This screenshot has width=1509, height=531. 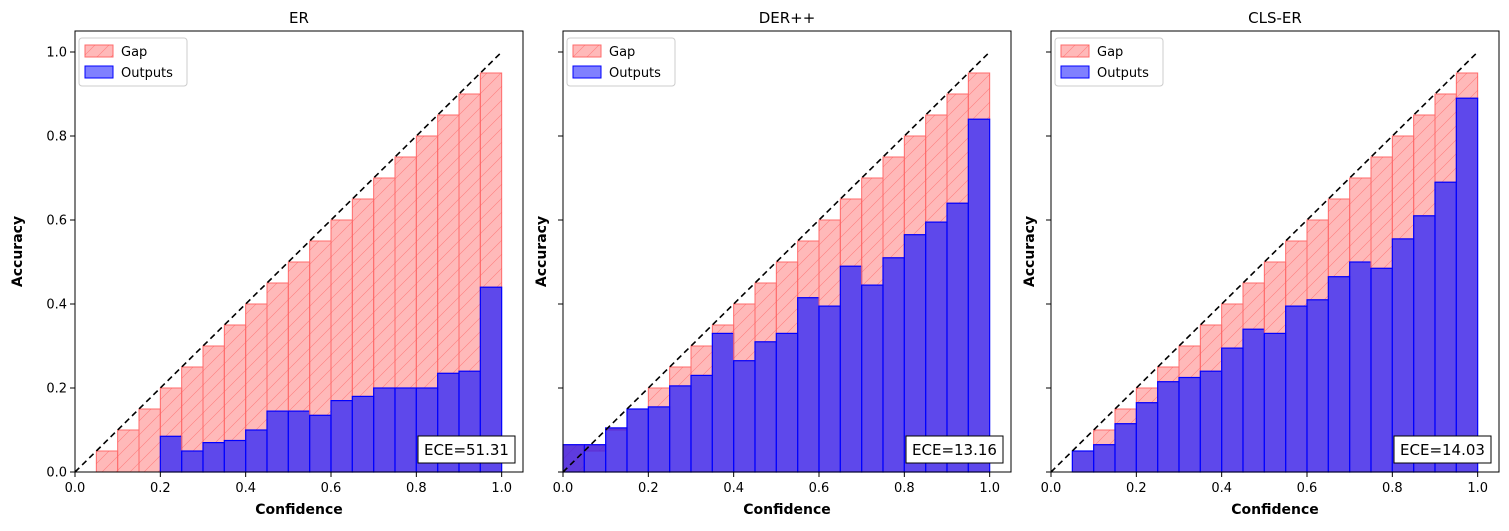 What do you see at coordinates (299, 18) in the screenshot?
I see `chart-title: ER` at bounding box center [299, 18].